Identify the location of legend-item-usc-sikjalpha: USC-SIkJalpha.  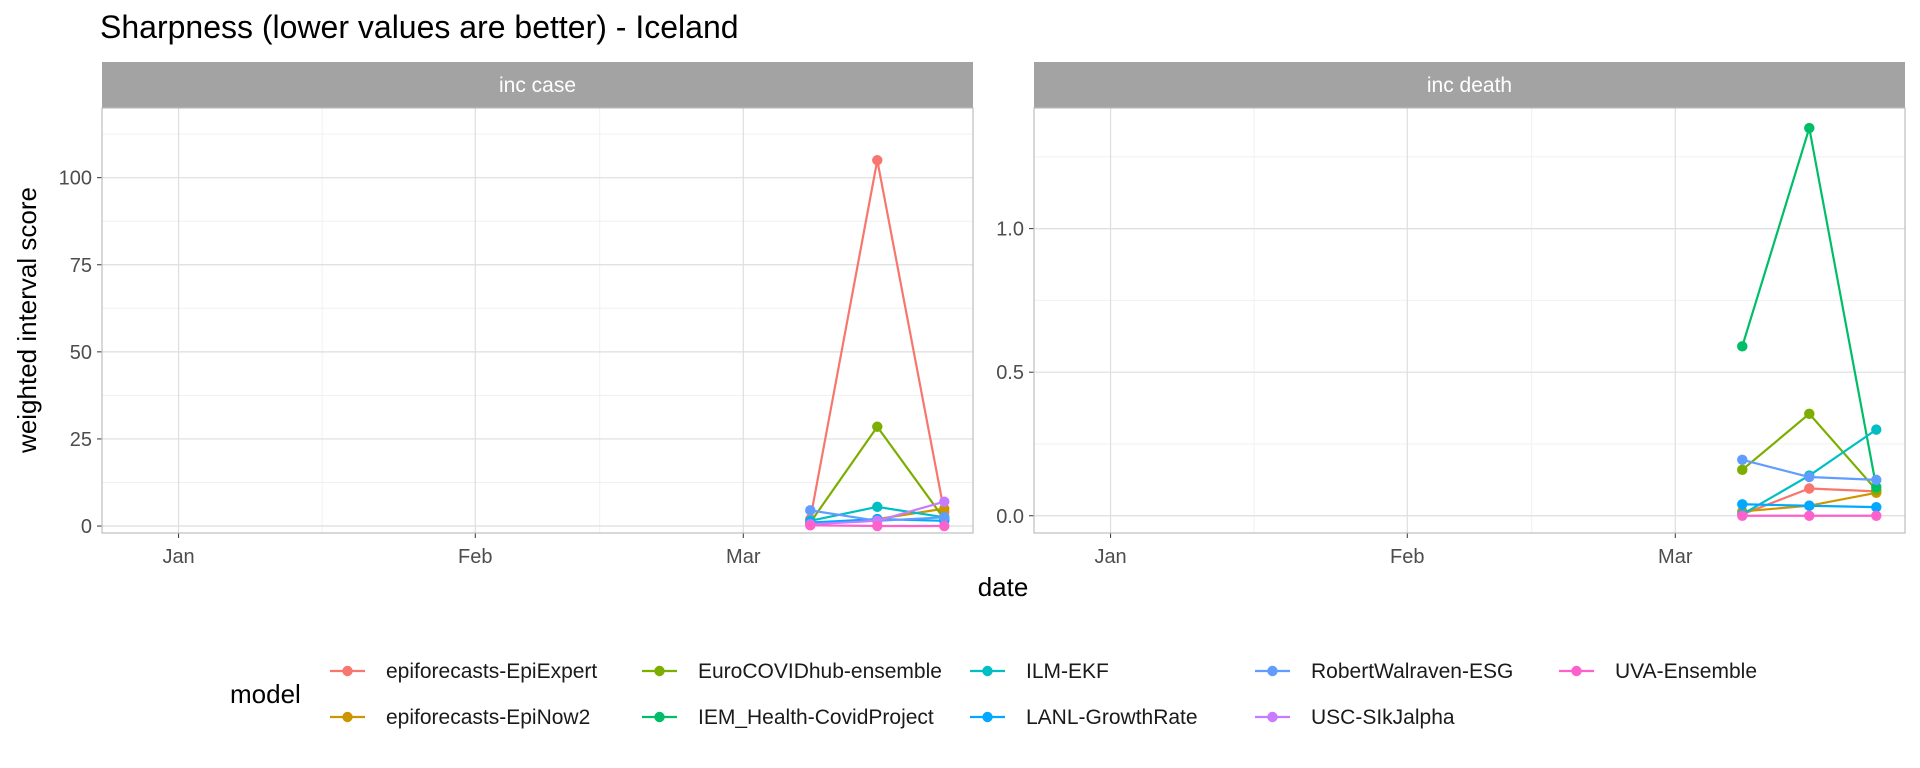
(1355, 717).